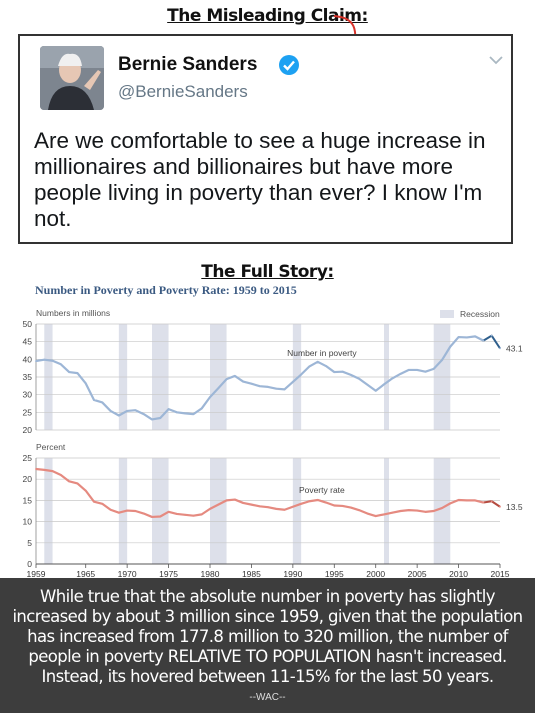 Image resolution: width=535 pixels, height=713 pixels. I want to click on y-tick-label: 35, so click(28, 377).